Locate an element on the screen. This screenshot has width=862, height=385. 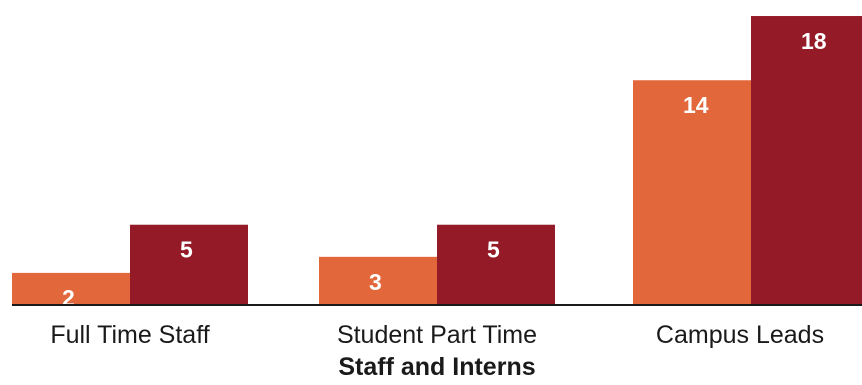
bar-value-label: 14 is located at coordinates (696, 105).